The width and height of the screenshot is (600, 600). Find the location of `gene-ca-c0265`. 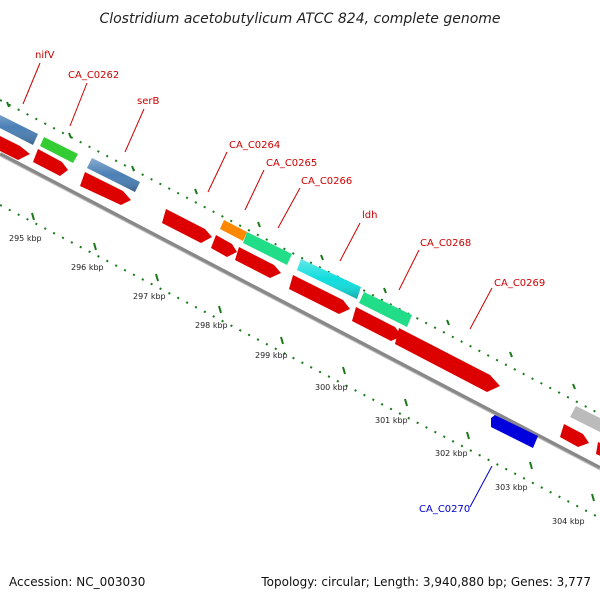

gene-ca-c0265 is located at coordinates (233, 230).